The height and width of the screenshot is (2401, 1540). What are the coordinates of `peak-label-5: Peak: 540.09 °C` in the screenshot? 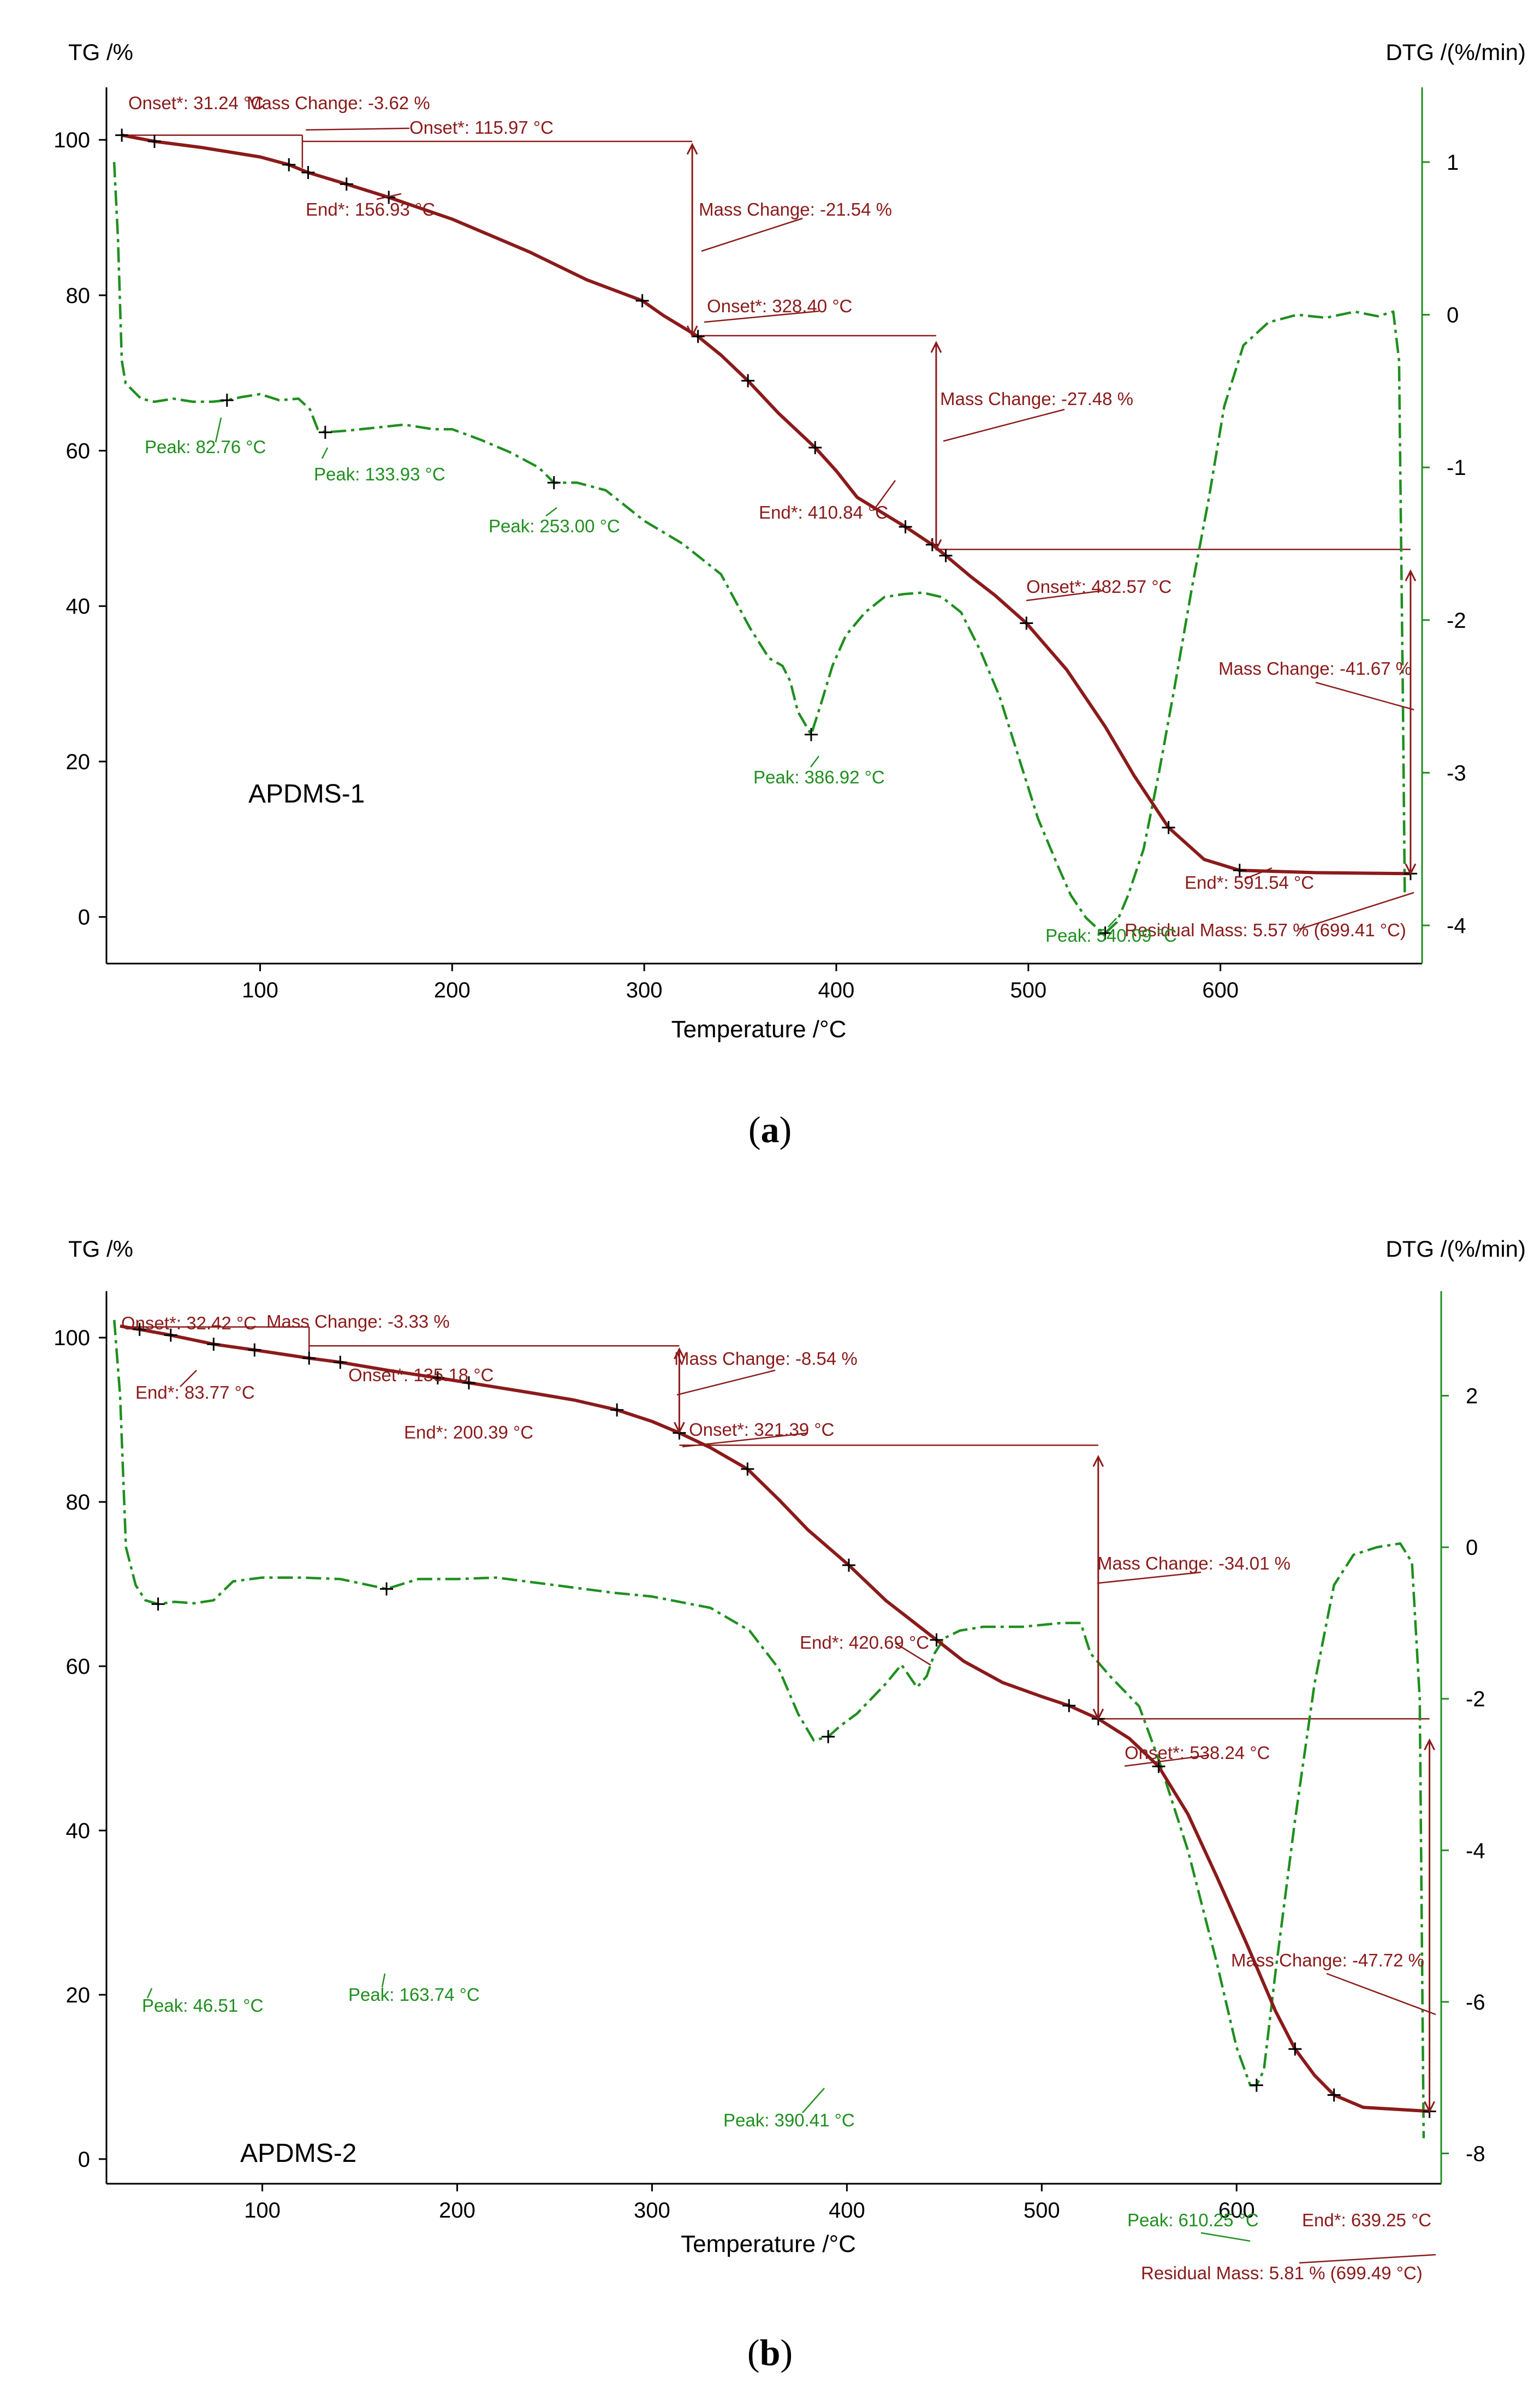 It's located at (1111, 936).